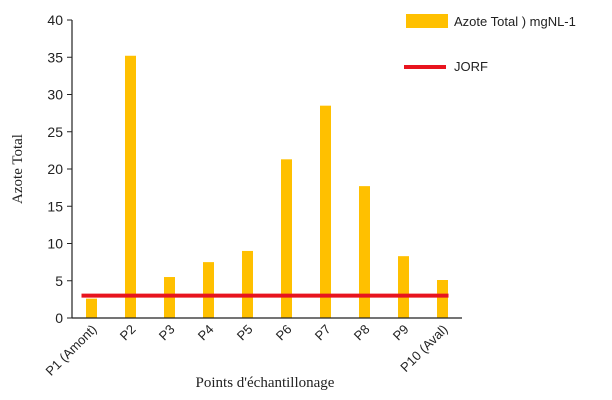  What do you see at coordinates (323, 333) in the screenshot?
I see `x-tick-label: P7` at bounding box center [323, 333].